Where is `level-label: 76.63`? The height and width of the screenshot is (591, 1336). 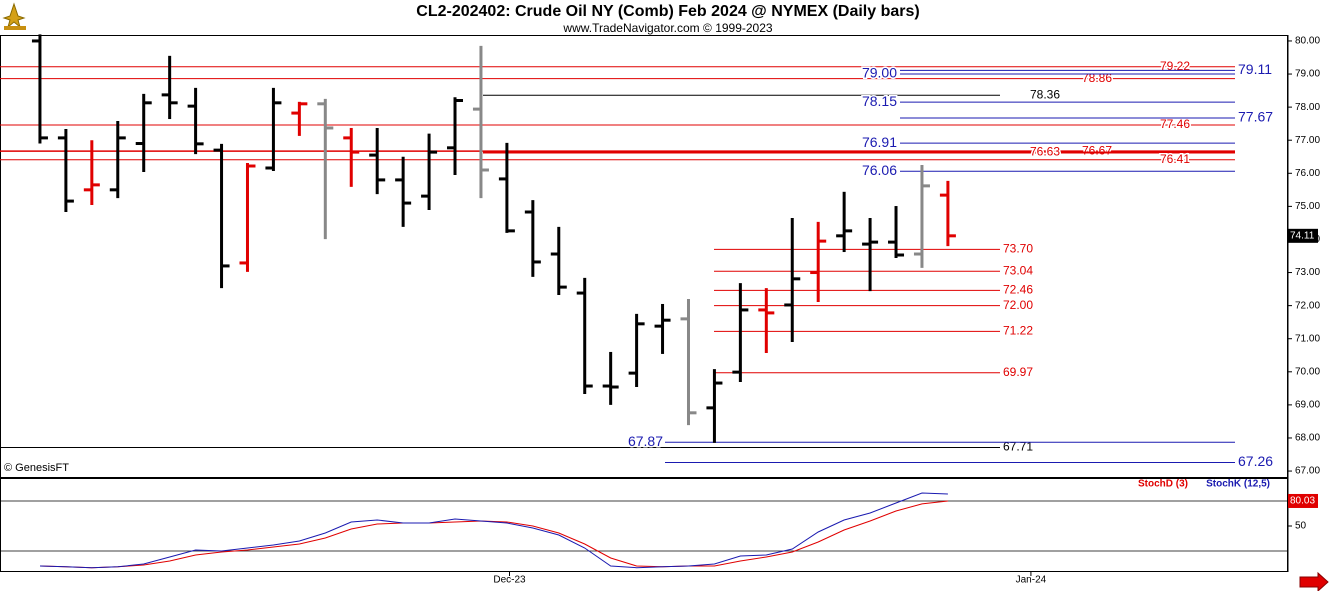 level-label: 76.63 is located at coordinates (1045, 152).